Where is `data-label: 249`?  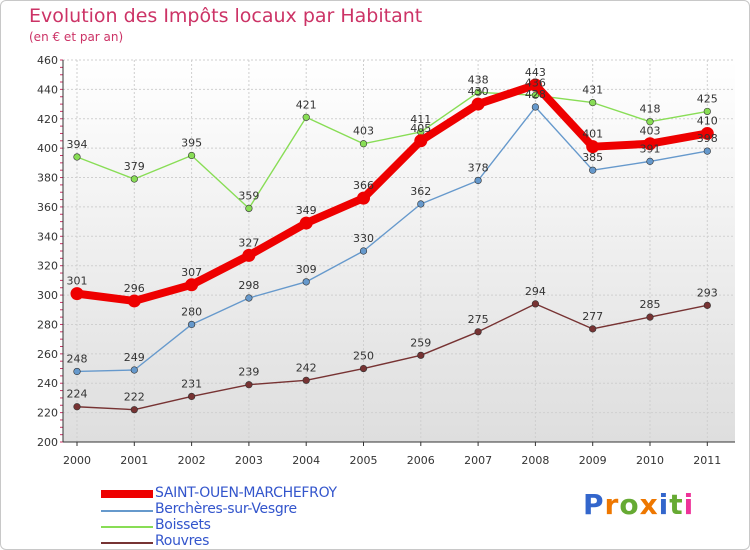
data-label: 249 is located at coordinates (134, 357).